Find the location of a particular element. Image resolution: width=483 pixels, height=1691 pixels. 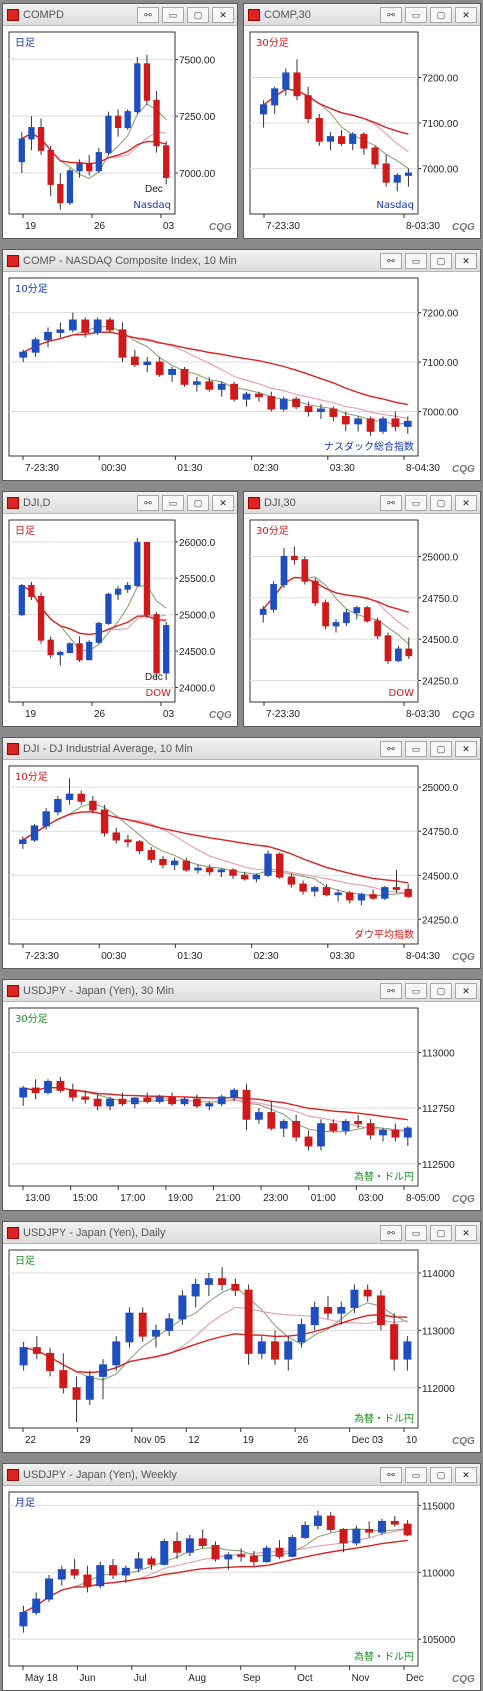

y-tick-label: 24250.0 is located at coordinates (440, 681).